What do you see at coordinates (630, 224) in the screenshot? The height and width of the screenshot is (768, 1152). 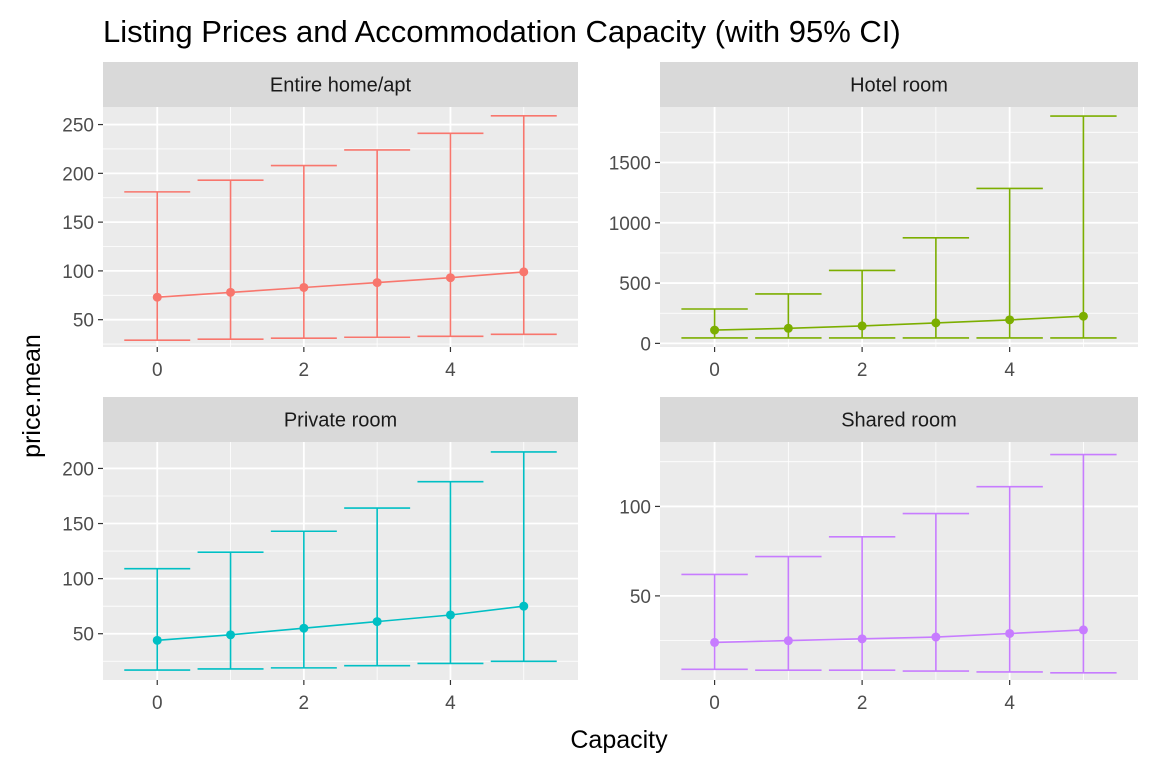 I see `y-tick-label: 1000` at bounding box center [630, 224].